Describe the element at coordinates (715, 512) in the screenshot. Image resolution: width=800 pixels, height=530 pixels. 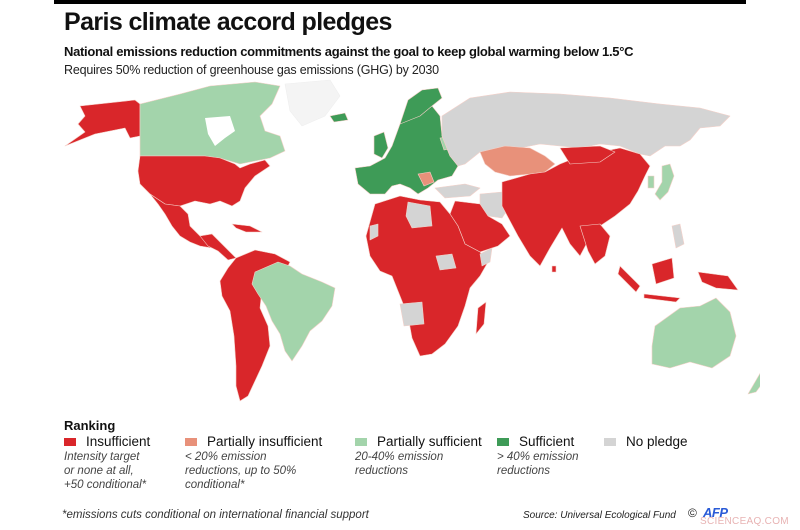
I see `afp-logo-icon: AFP` at that location.